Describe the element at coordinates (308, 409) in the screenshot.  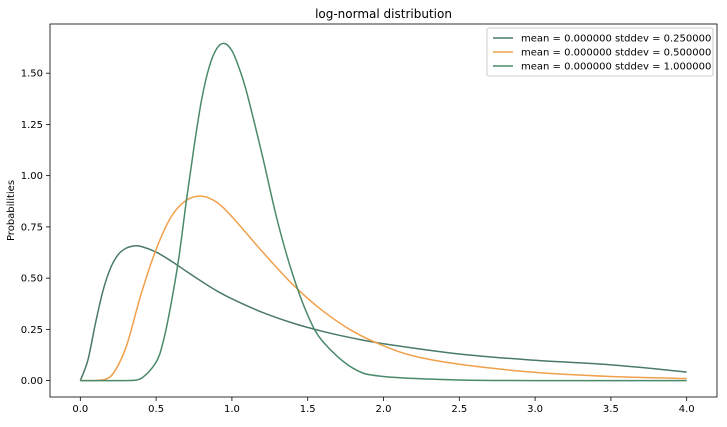
I see `x-tick-label: 1.5` at that location.